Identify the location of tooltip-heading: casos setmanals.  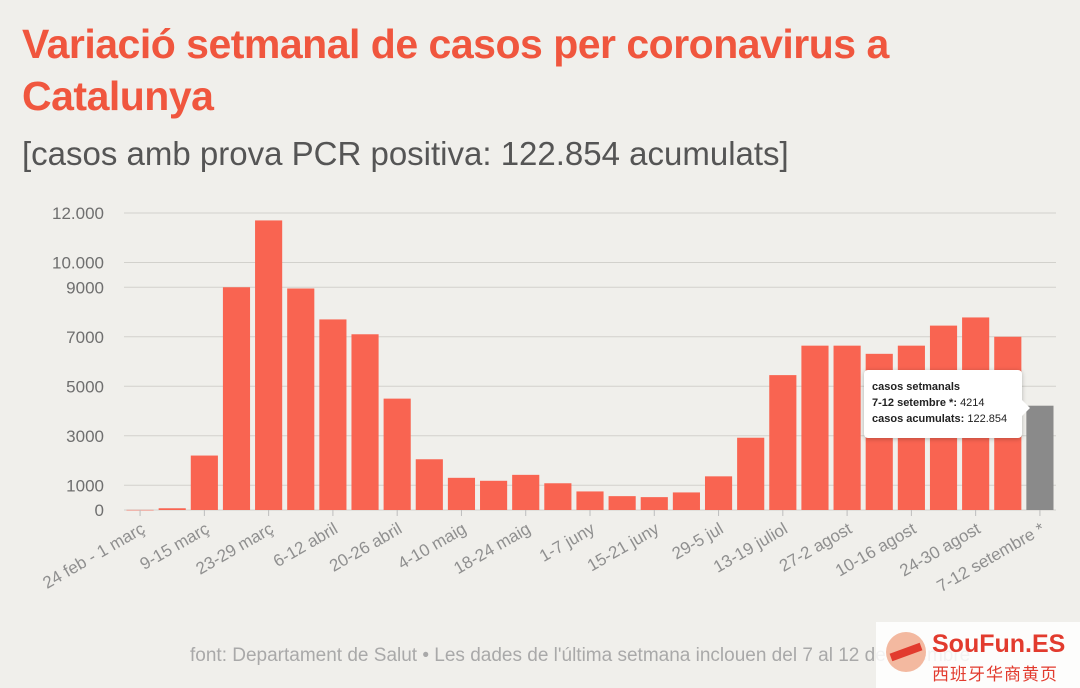
(916, 387).